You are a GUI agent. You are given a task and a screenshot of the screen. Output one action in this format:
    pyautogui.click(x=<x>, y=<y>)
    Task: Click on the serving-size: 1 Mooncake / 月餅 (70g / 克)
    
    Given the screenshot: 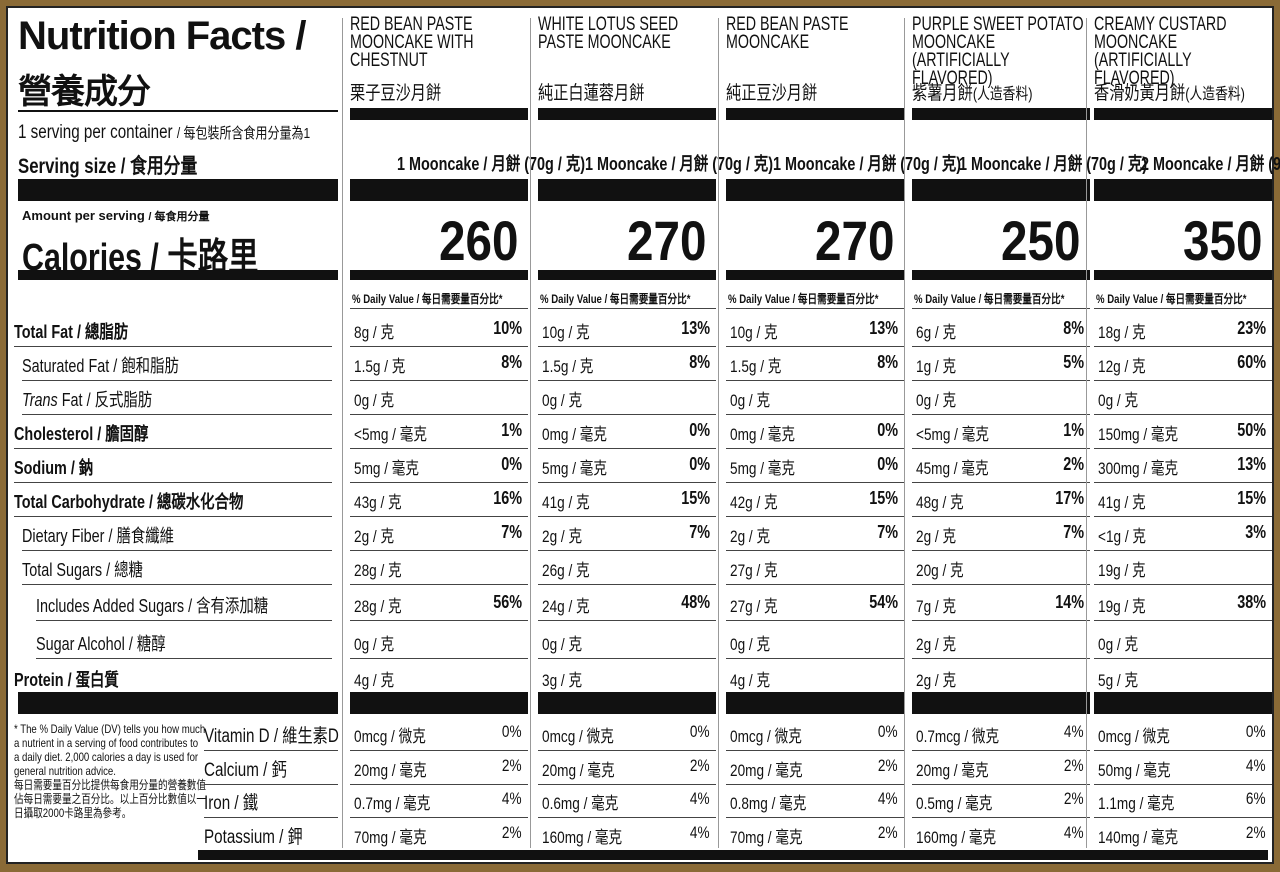 What is the action you would take?
    pyautogui.click(x=1029, y=163)
    